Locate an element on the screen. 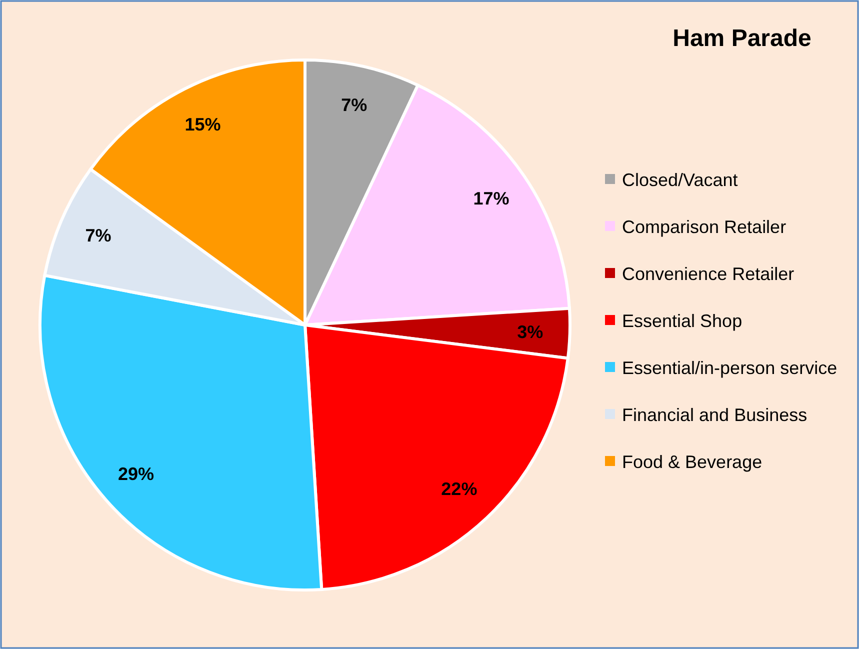 The height and width of the screenshot is (649, 859). data-label: 22% is located at coordinates (459, 489).